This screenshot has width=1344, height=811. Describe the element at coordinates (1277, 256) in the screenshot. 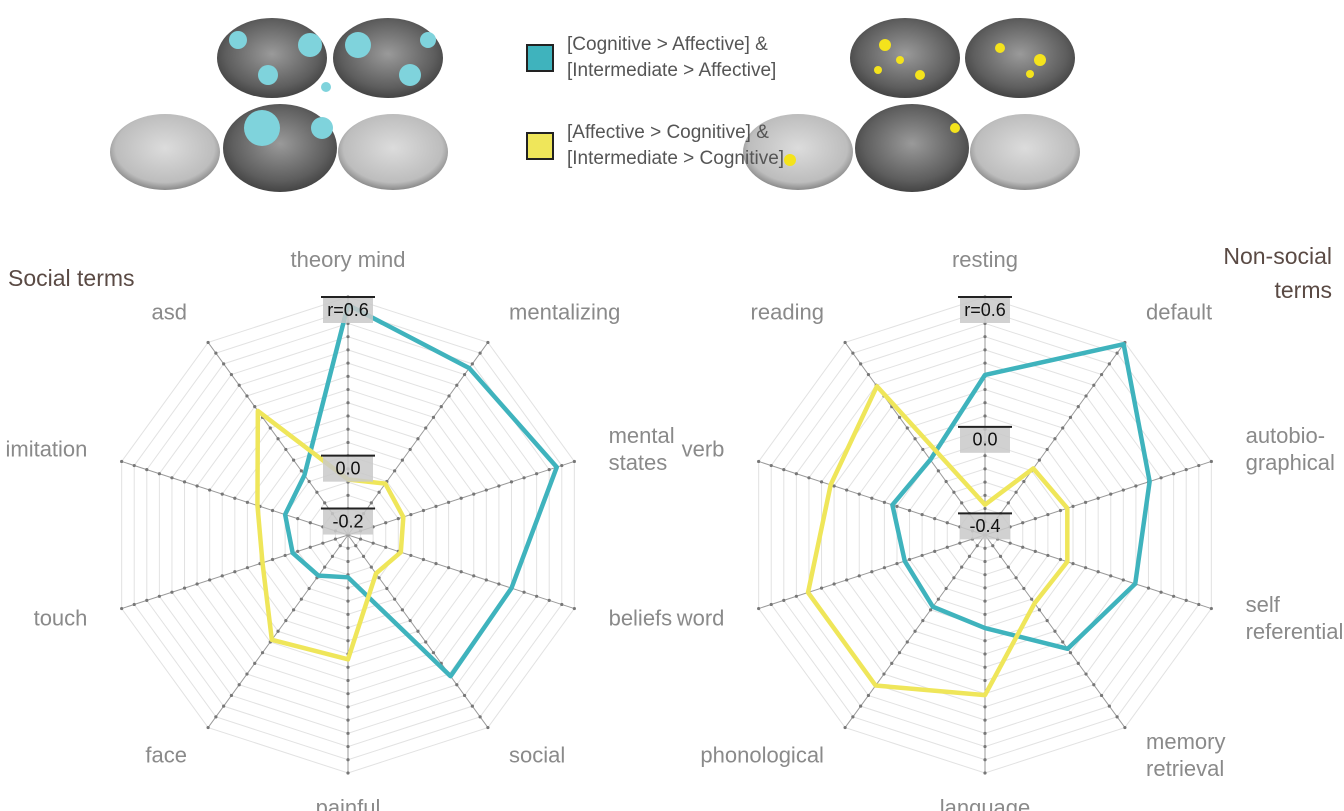

I see `chart-title-line: Non-social` at that location.